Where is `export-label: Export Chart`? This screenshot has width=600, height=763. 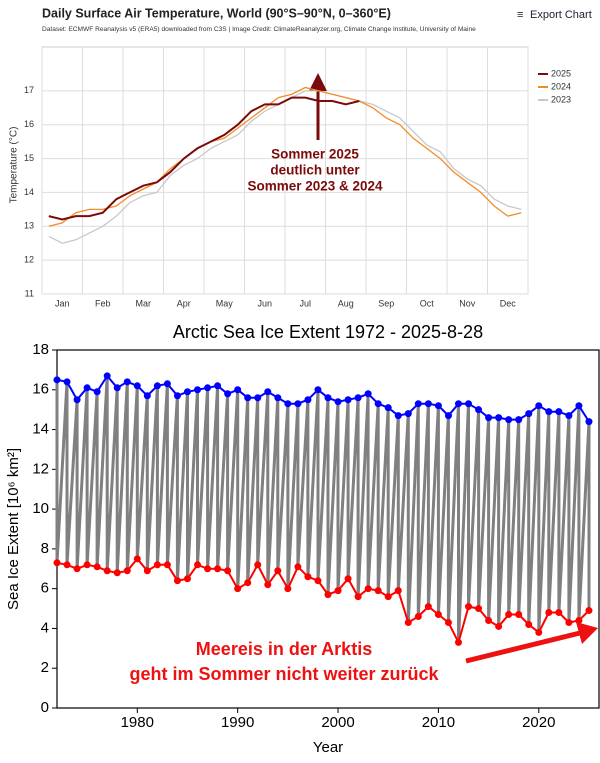
export-label: Export Chart is located at coordinates (561, 15).